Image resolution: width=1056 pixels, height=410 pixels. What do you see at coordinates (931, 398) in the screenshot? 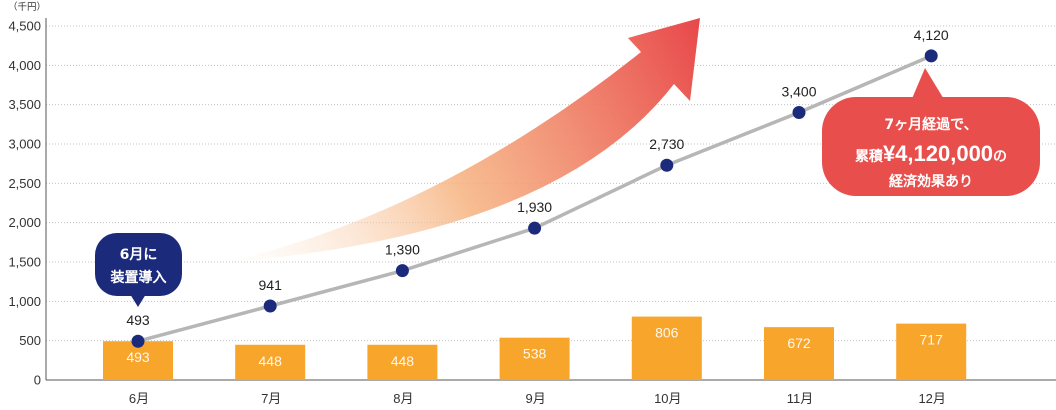
I see `x-tick-label: 12月` at bounding box center [931, 398].